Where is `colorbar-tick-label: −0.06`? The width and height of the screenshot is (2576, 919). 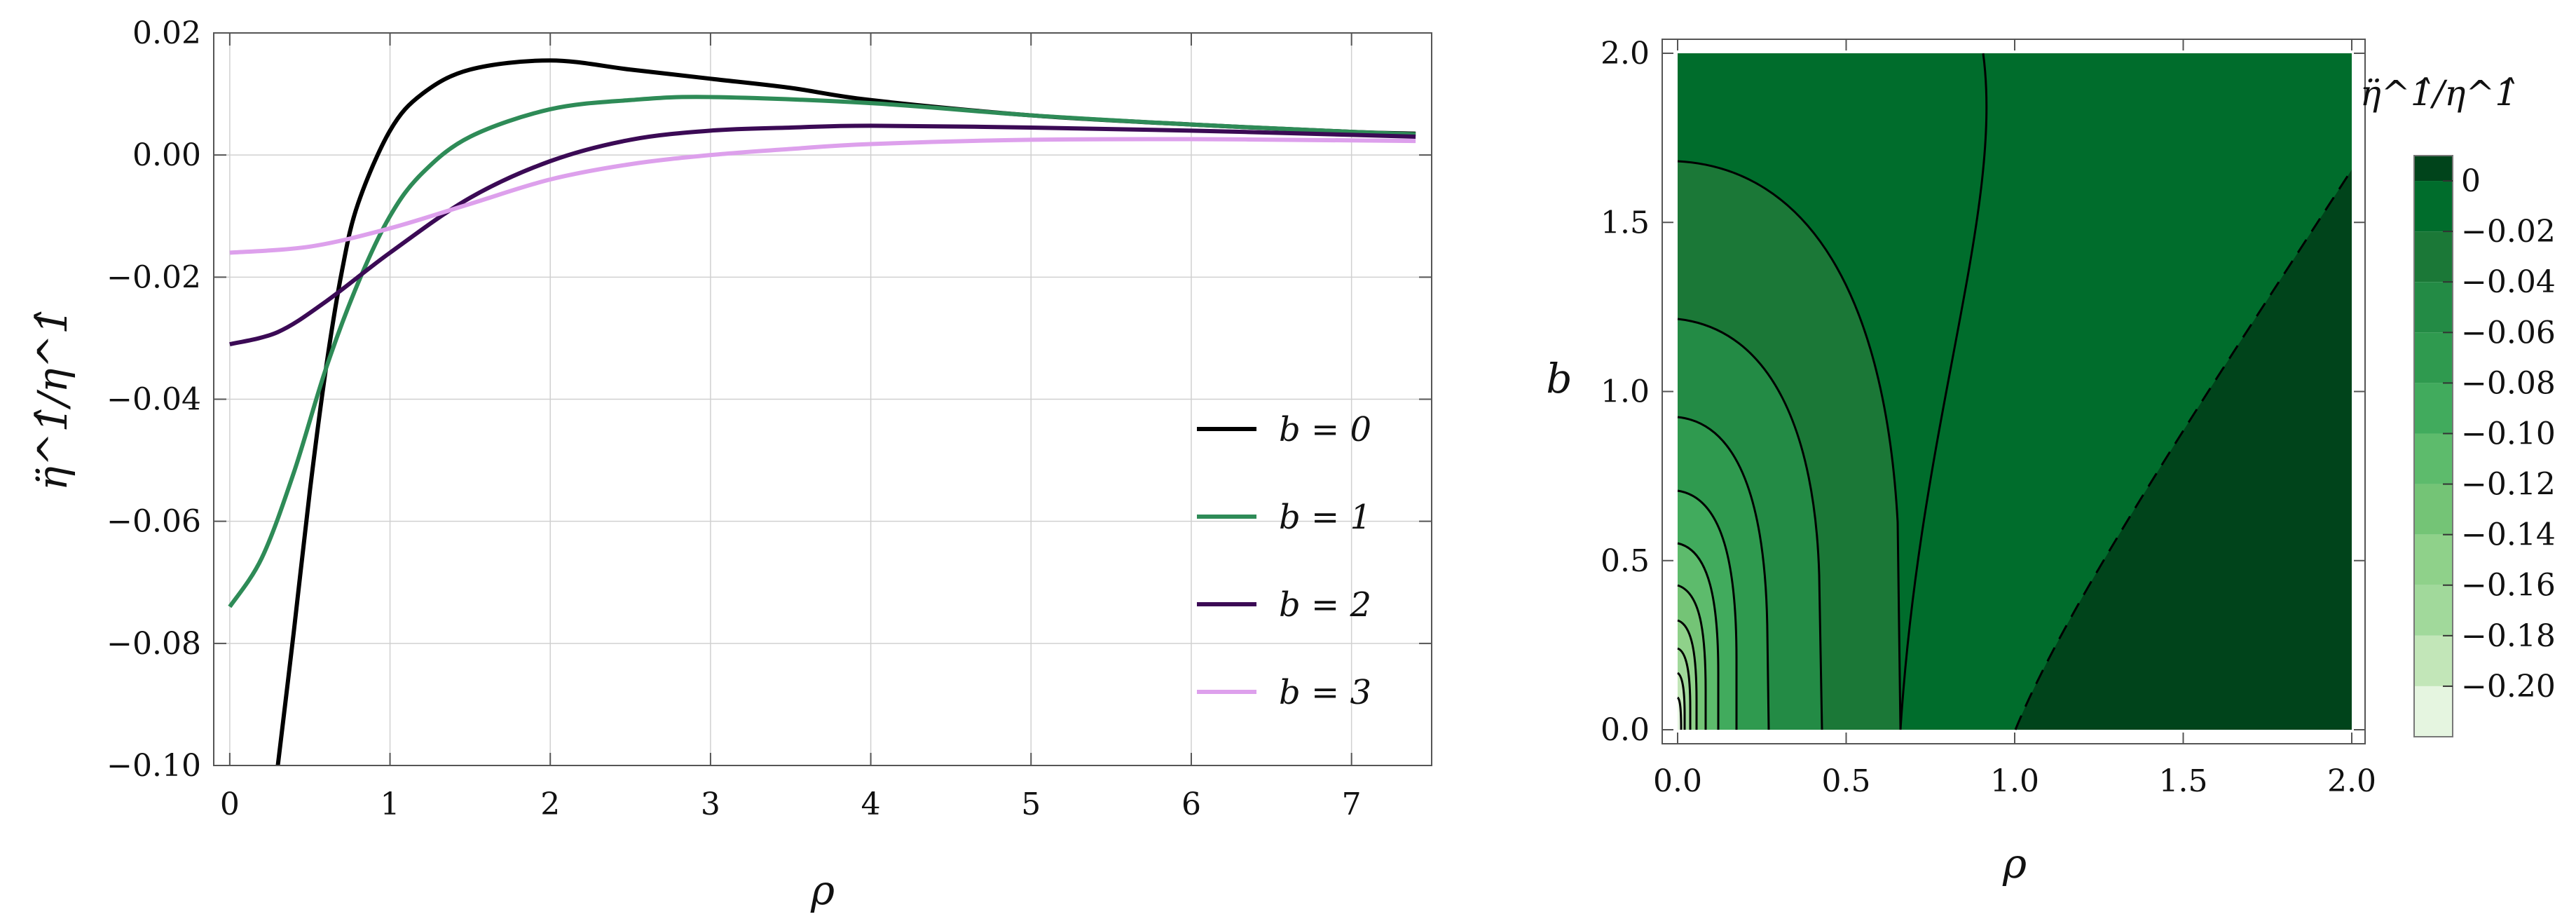
colorbar-tick-label: −0.06 is located at coordinates (2508, 332).